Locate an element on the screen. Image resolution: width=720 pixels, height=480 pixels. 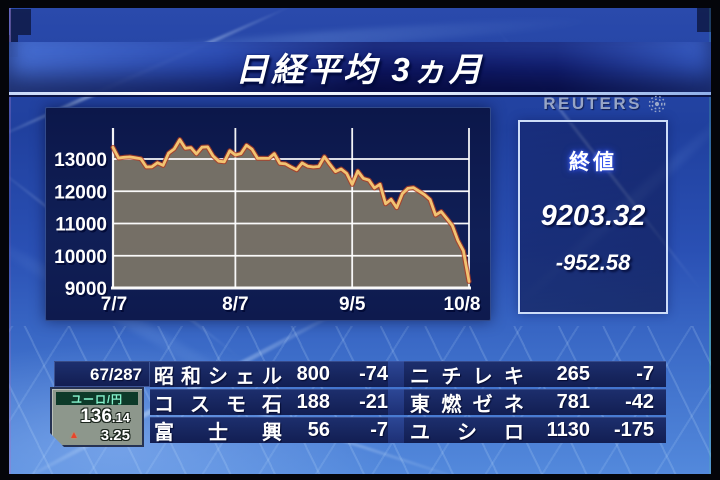
fx-quote-box: ユーロ/円 136.14 ▲ 3.25 is located at coordinates (97, 417).